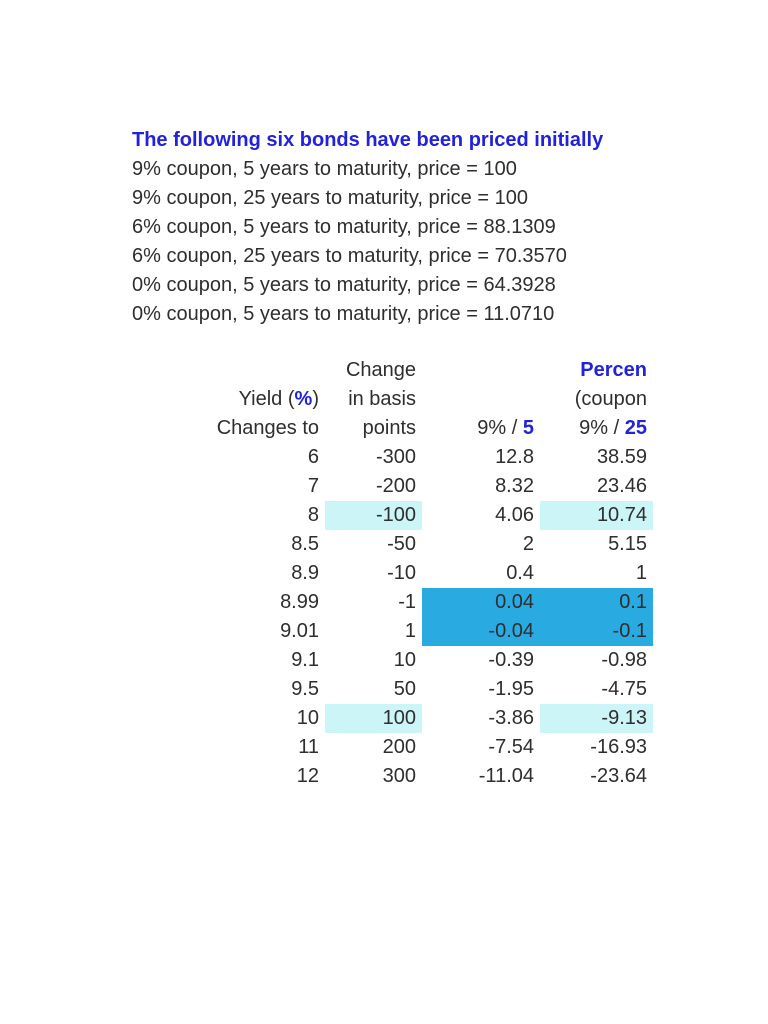 The image size is (768, 1024). Describe the element at coordinates (596, 602) in the screenshot. I see `col-9-25-cell: 0.1` at that location.